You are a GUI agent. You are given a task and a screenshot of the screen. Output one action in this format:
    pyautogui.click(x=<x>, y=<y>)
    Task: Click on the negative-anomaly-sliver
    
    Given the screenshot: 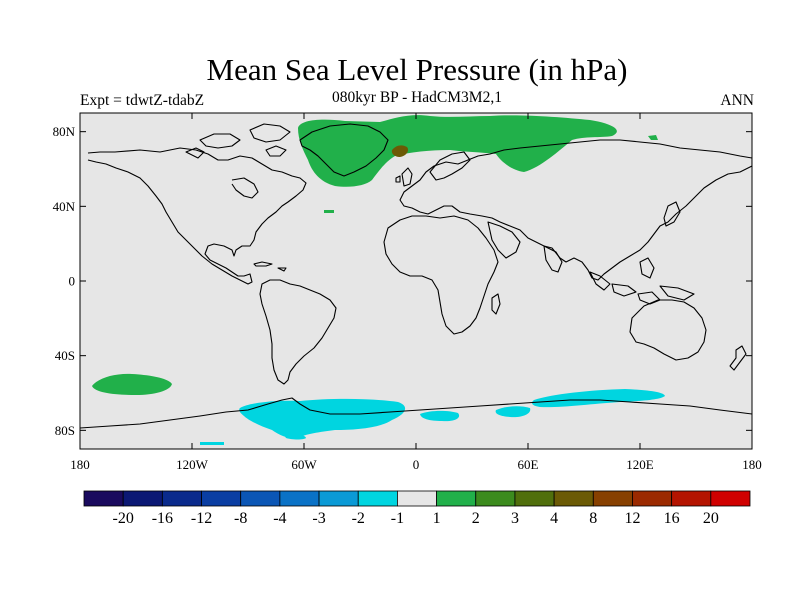 What is the action you would take?
    pyautogui.click(x=212, y=443)
    